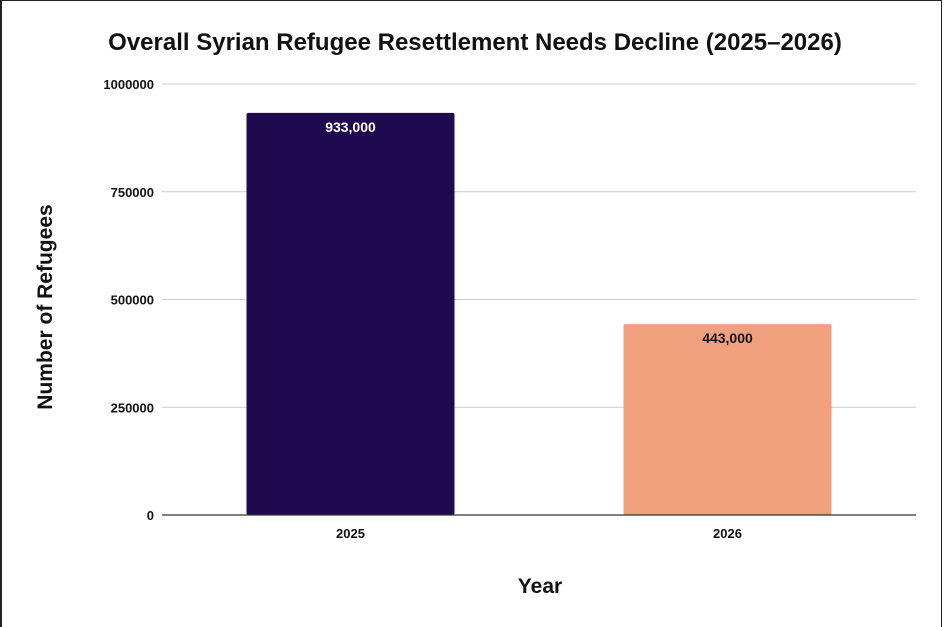 Image resolution: width=944 pixels, height=627 pixels. I want to click on y-axis-title: Number of Refugees, so click(45, 306).